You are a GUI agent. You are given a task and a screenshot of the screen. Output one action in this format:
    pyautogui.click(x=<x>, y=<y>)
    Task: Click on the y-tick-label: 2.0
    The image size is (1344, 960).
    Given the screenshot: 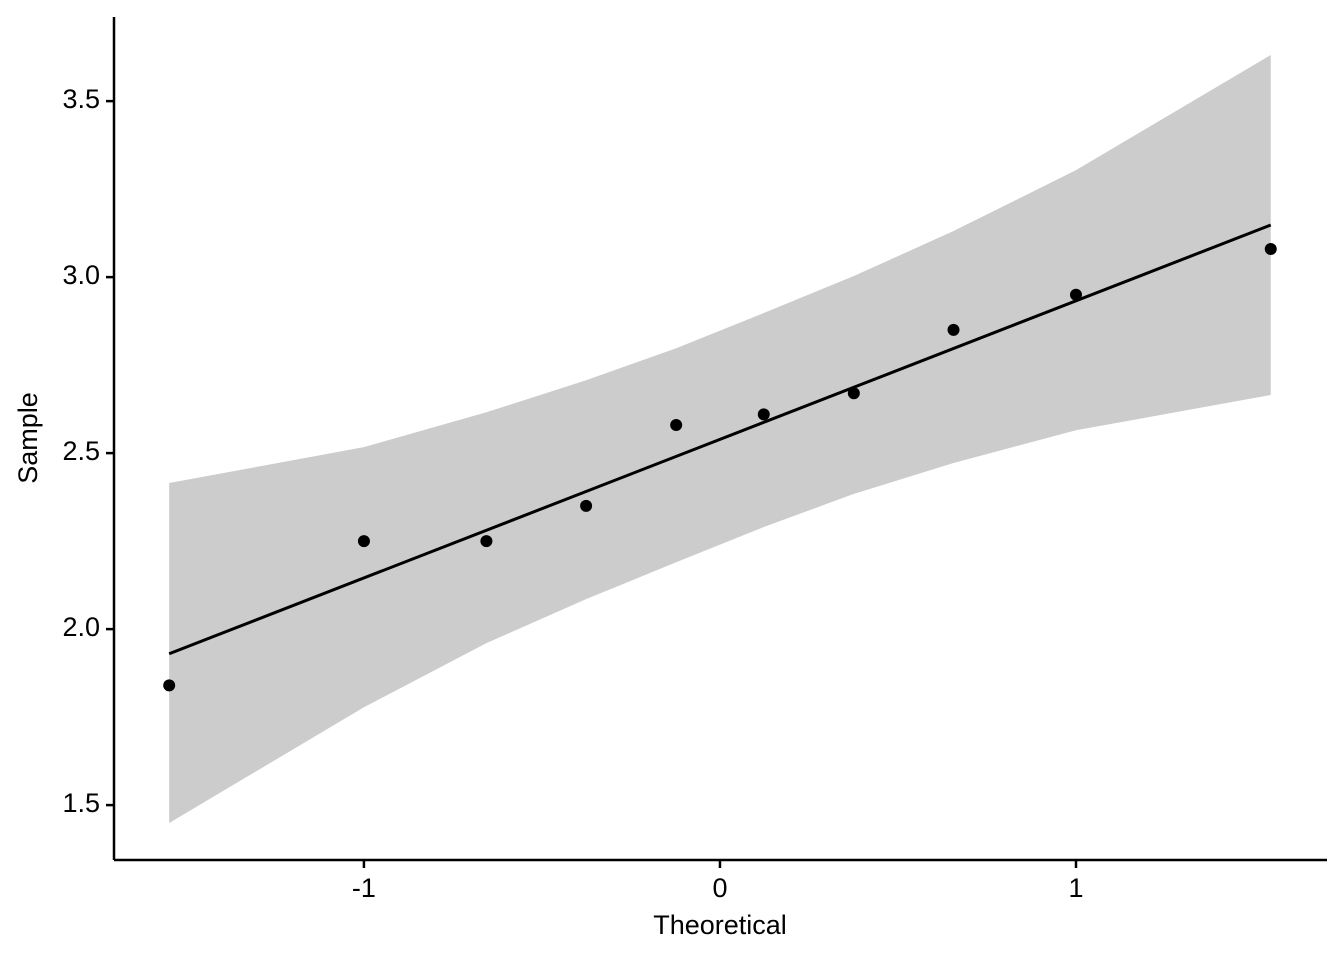 What is the action you would take?
    pyautogui.click(x=81, y=627)
    